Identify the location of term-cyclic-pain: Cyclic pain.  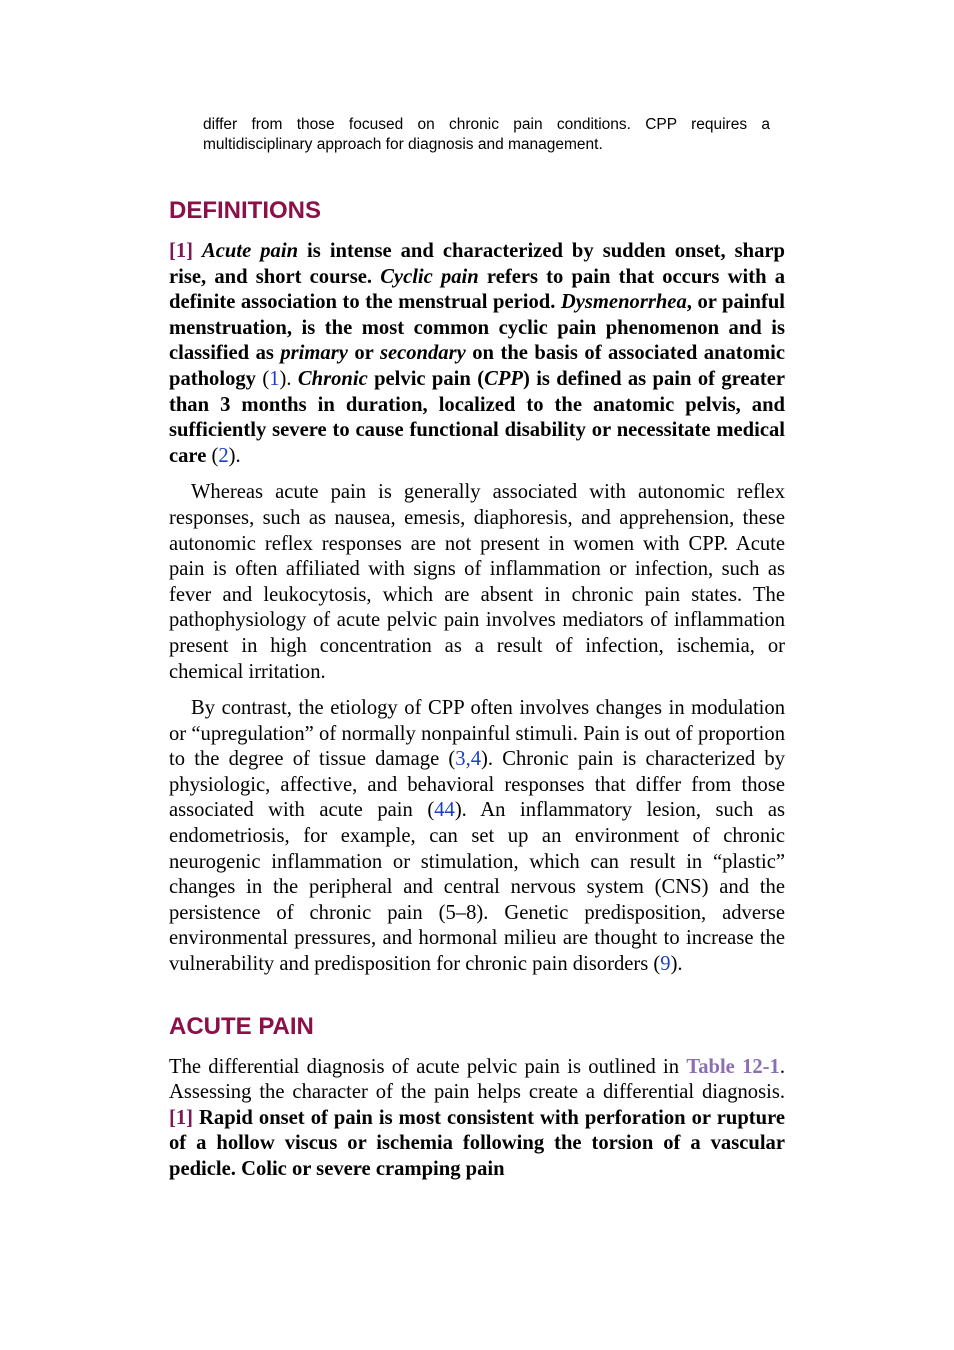
(429, 276).